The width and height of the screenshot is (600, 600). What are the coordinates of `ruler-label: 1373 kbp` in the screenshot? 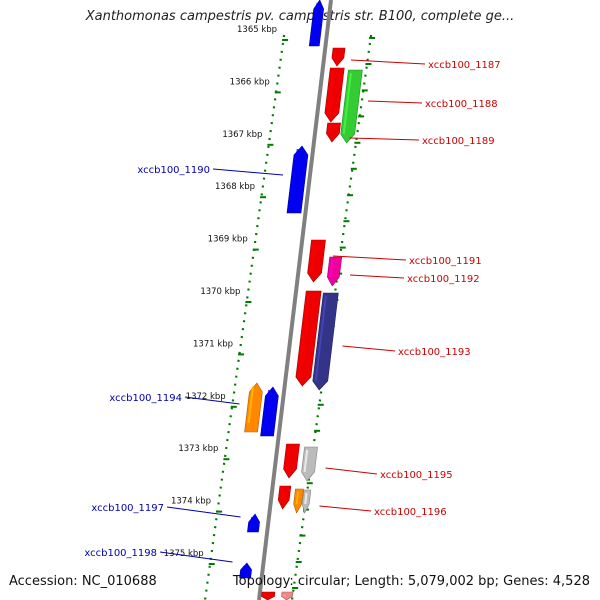 It's located at (198, 449).